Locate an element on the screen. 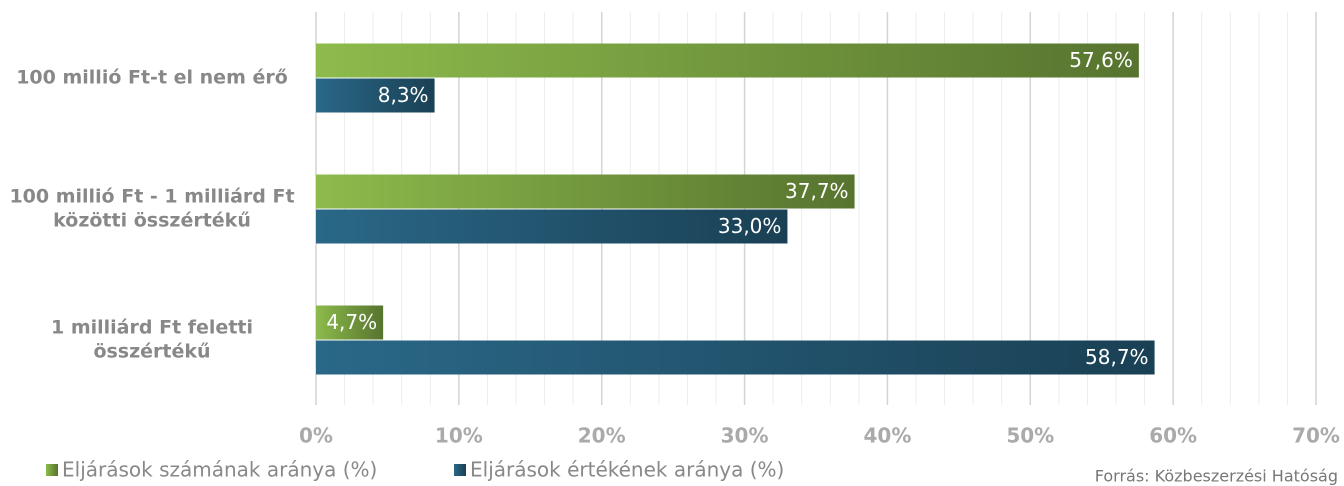 Image resolution: width=1344 pixels, height=486 pixels. data-label: 4,7% is located at coordinates (351, 322).